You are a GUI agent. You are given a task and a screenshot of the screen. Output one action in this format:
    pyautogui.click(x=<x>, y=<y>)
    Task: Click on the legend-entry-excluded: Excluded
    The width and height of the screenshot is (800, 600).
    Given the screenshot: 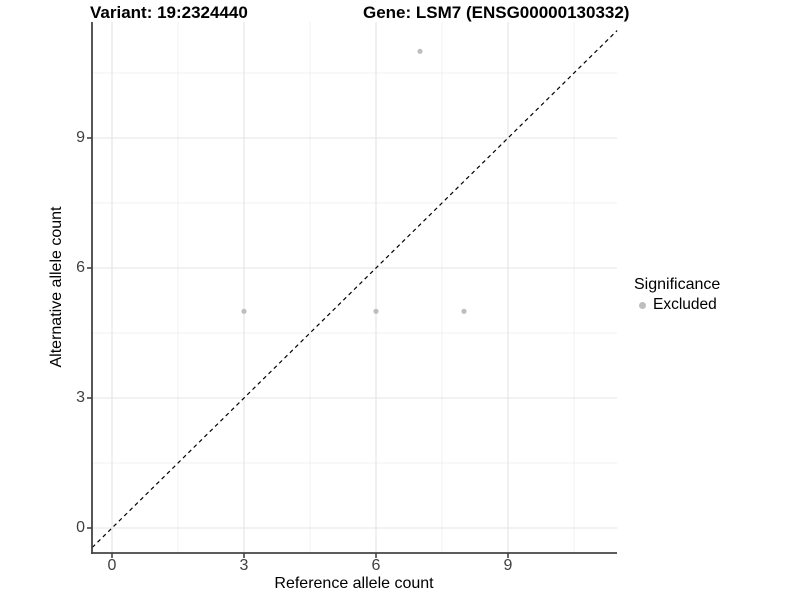 What is the action you would take?
    pyautogui.click(x=677, y=305)
    